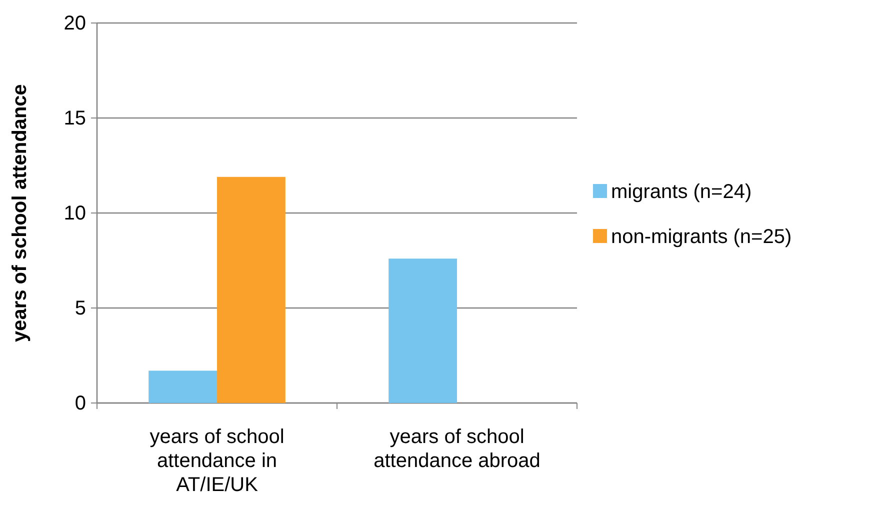  Describe the element at coordinates (75, 23) in the screenshot. I see `y-tick-label: 20` at that location.